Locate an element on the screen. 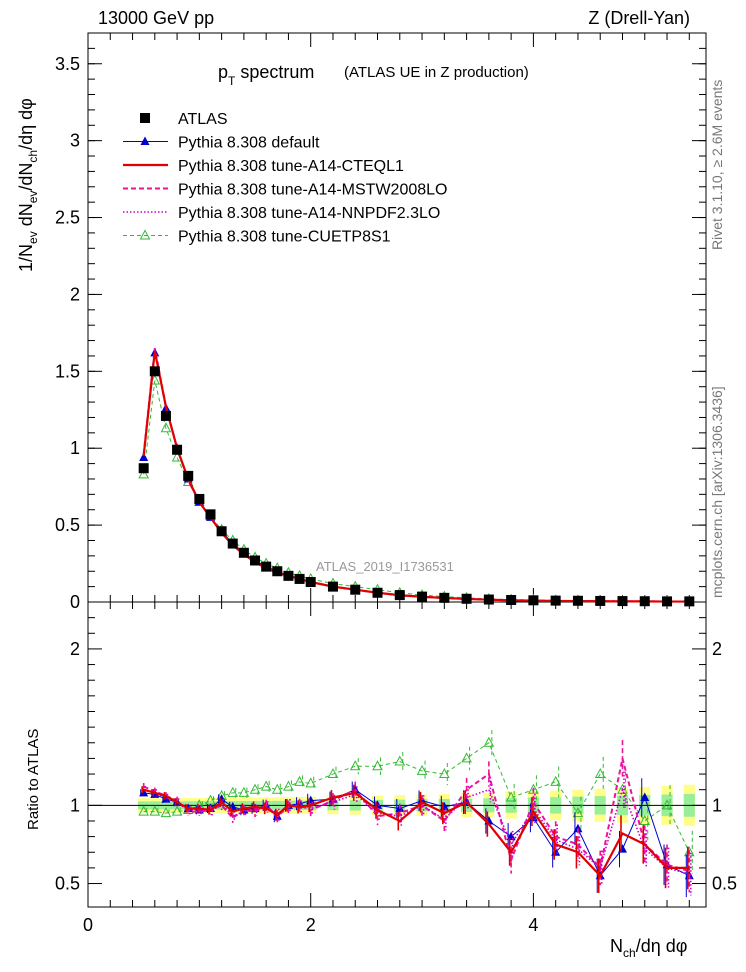  legend-label: Pythia 8.308 tune-A14-MSTW2008LO is located at coordinates (312, 190).